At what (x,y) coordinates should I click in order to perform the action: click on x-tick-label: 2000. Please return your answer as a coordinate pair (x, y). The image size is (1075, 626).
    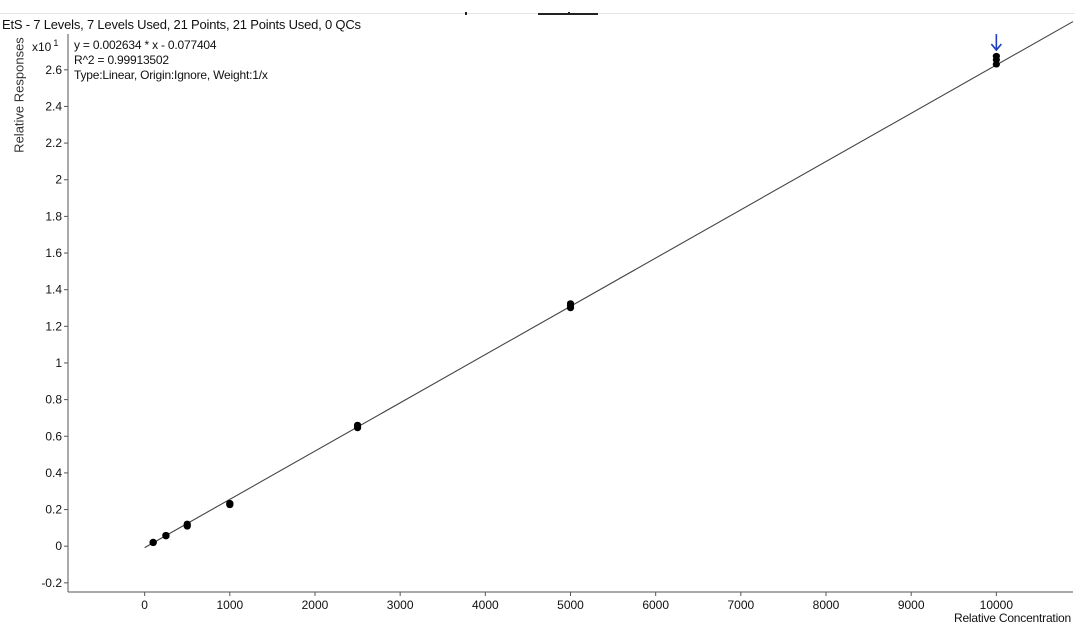
    Looking at the image, I should click on (315, 605).